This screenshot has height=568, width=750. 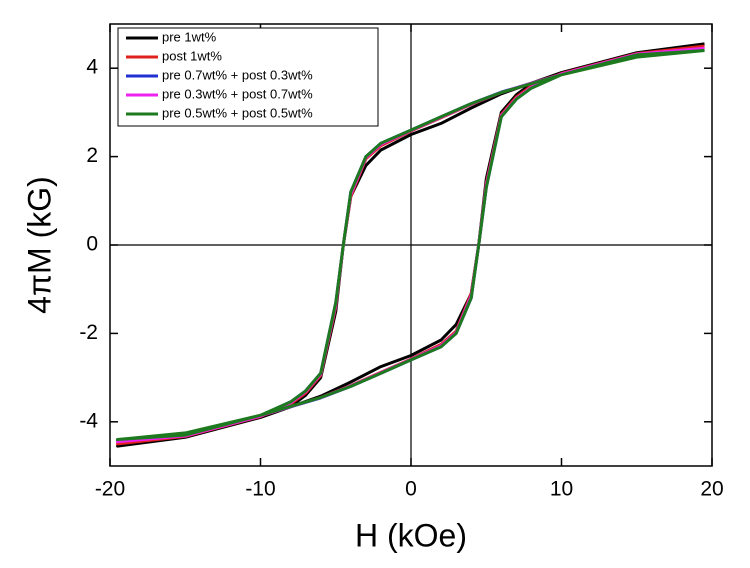 I want to click on x-tick-label: 20, so click(x=711, y=489).